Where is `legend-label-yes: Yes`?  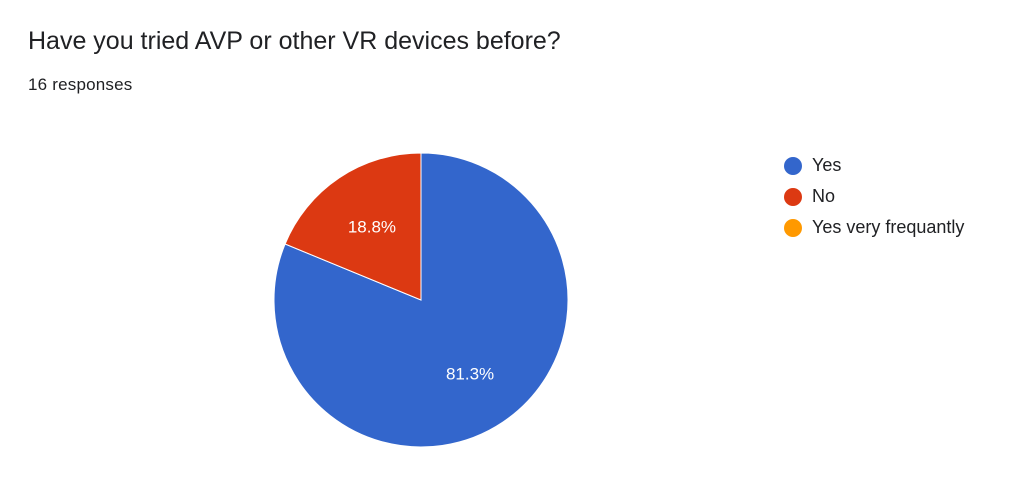
legend-label-yes: Yes is located at coordinates (827, 165).